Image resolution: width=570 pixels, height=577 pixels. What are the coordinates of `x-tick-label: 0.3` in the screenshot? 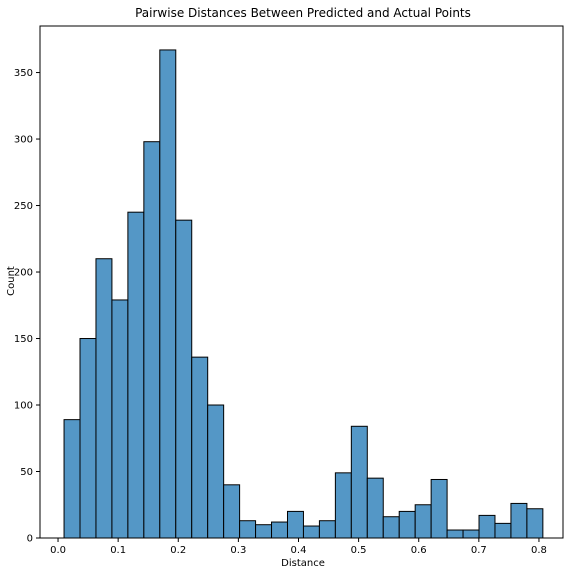 It's located at (238, 550).